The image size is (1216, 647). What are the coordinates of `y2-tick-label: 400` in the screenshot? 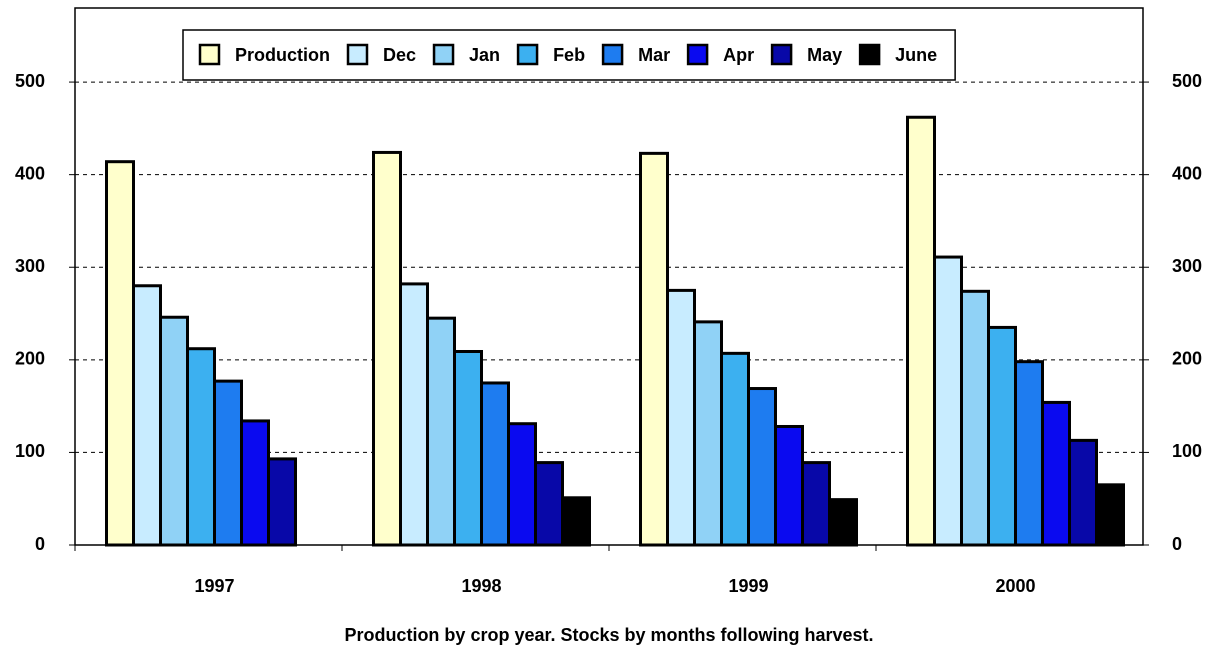 It's located at (1187, 173).